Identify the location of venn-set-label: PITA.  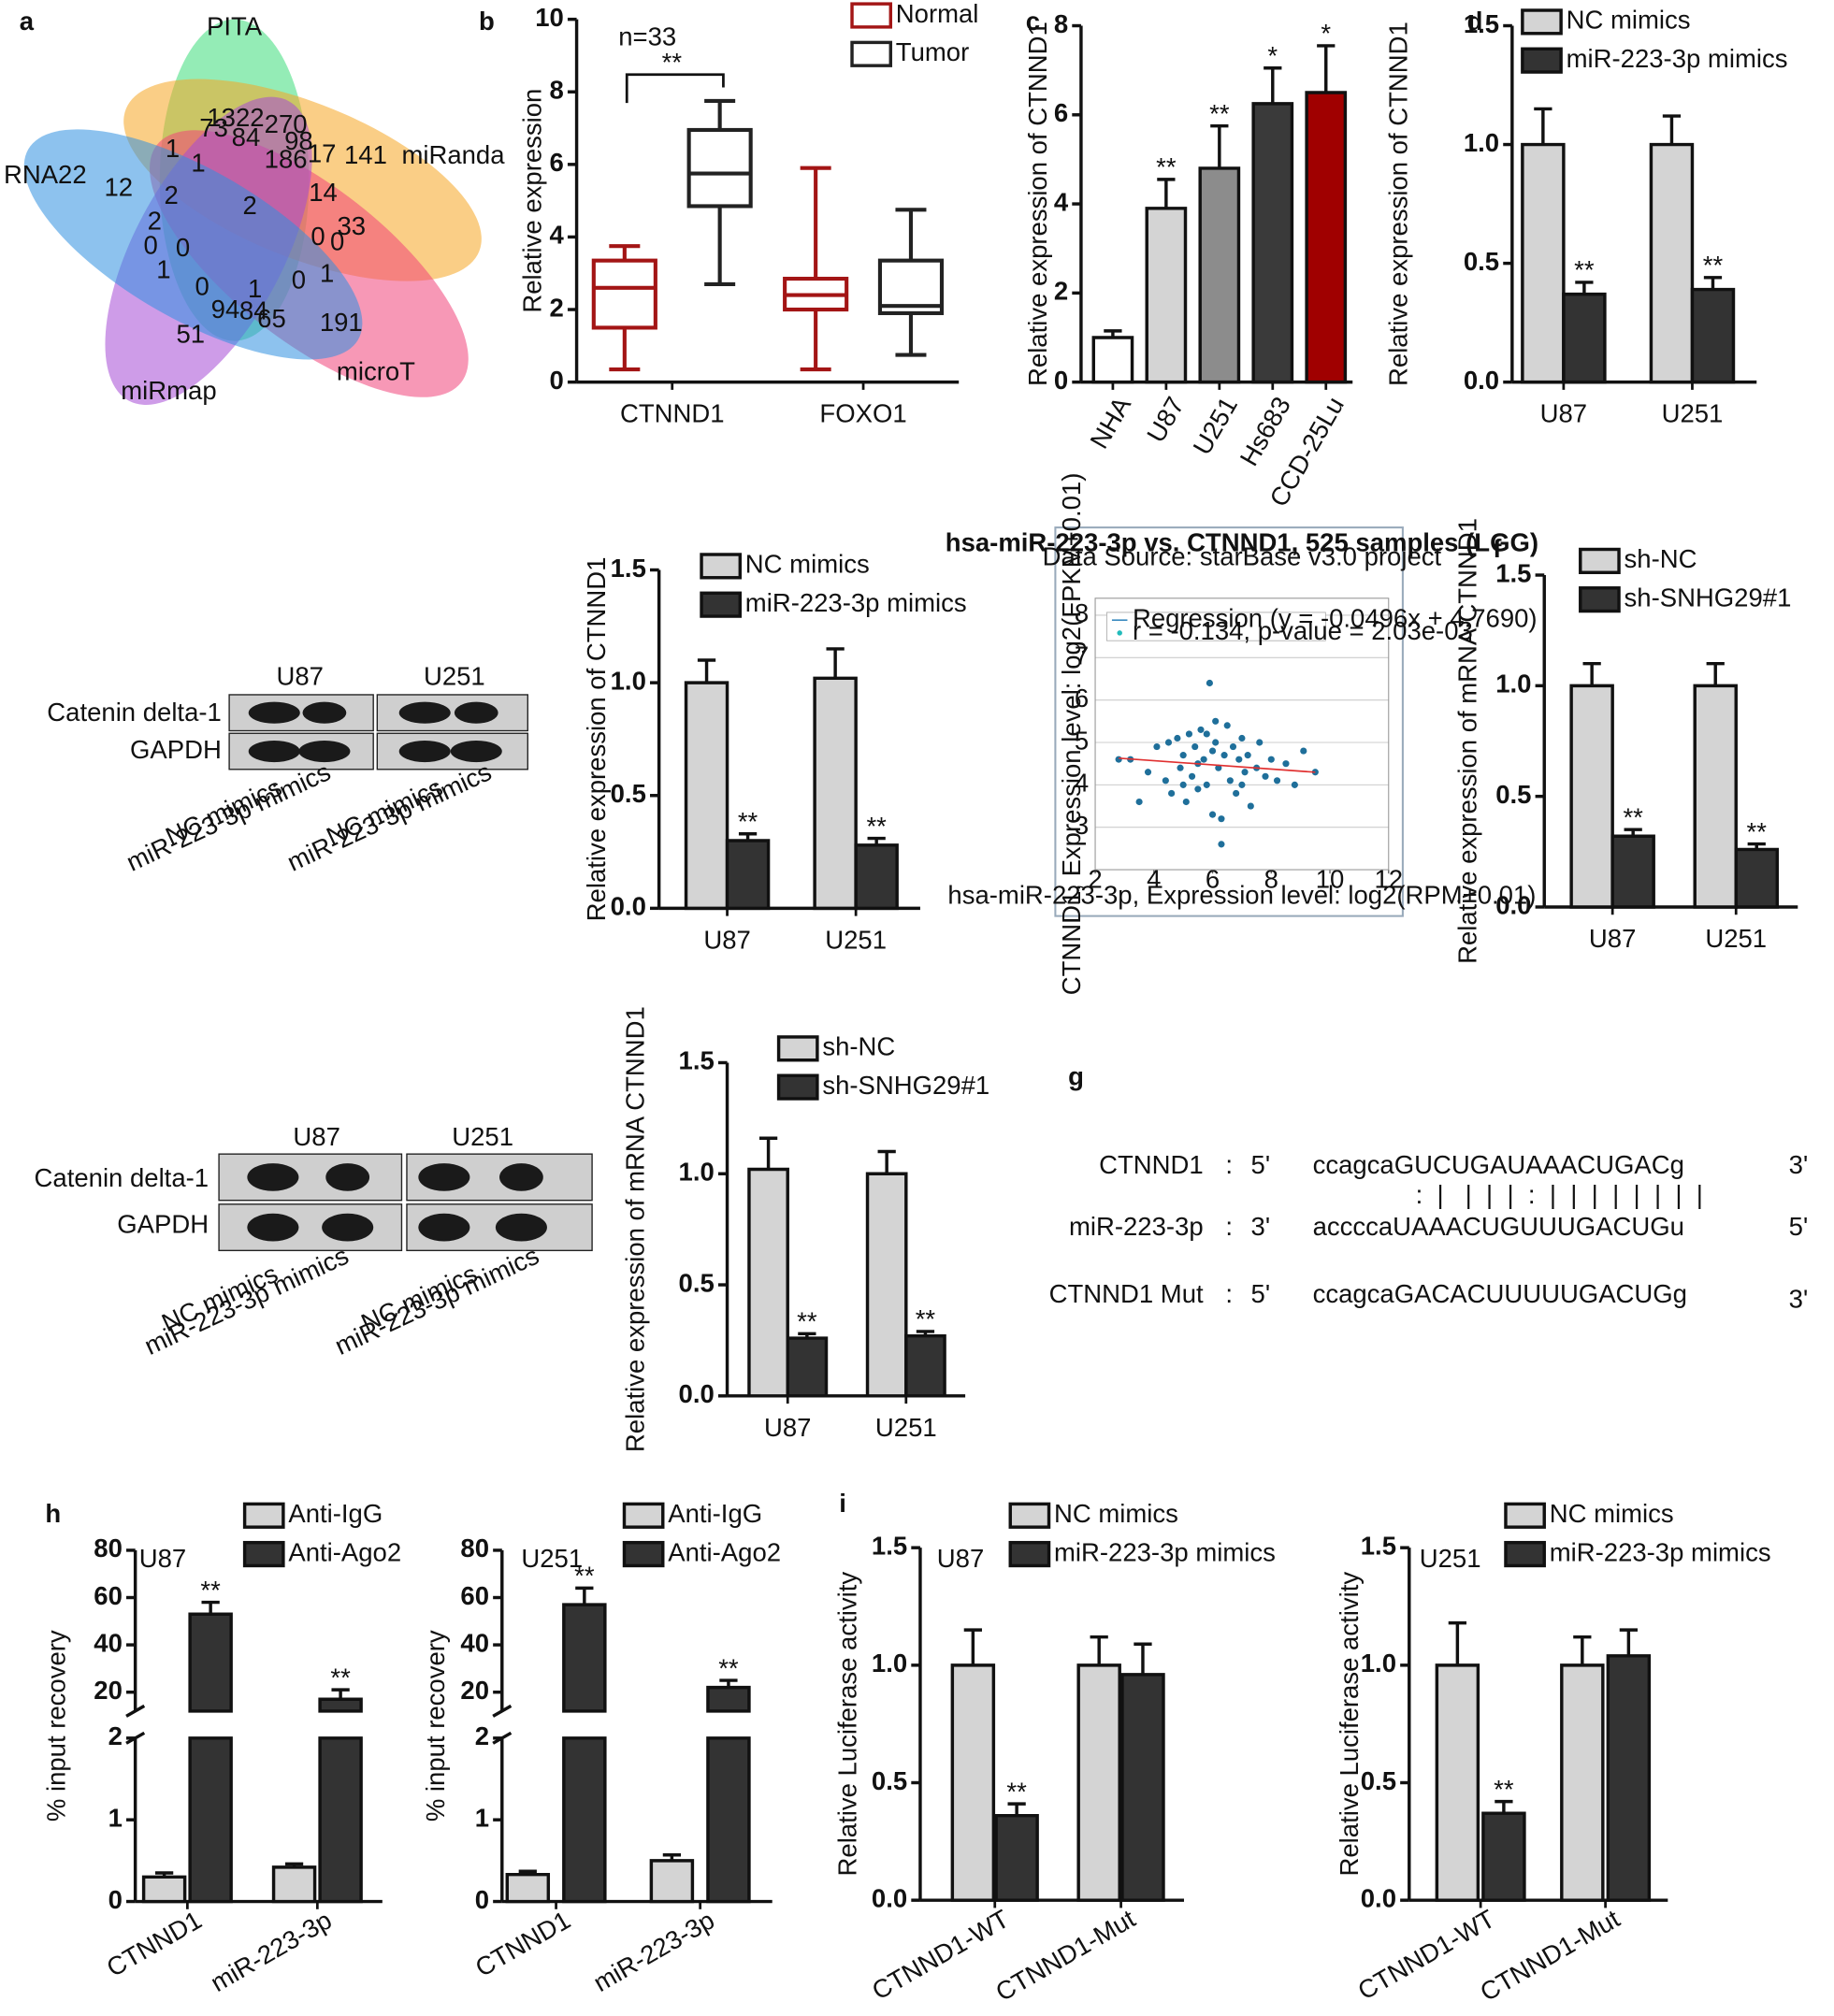
(235, 26).